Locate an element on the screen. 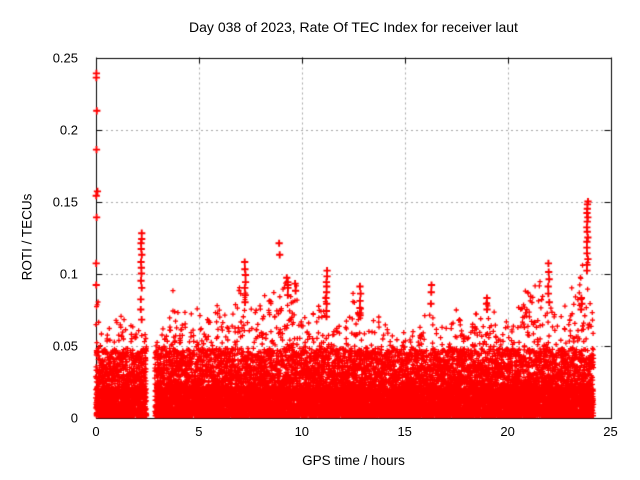  y-tick-label-005: 0.05 is located at coordinates (65, 345).